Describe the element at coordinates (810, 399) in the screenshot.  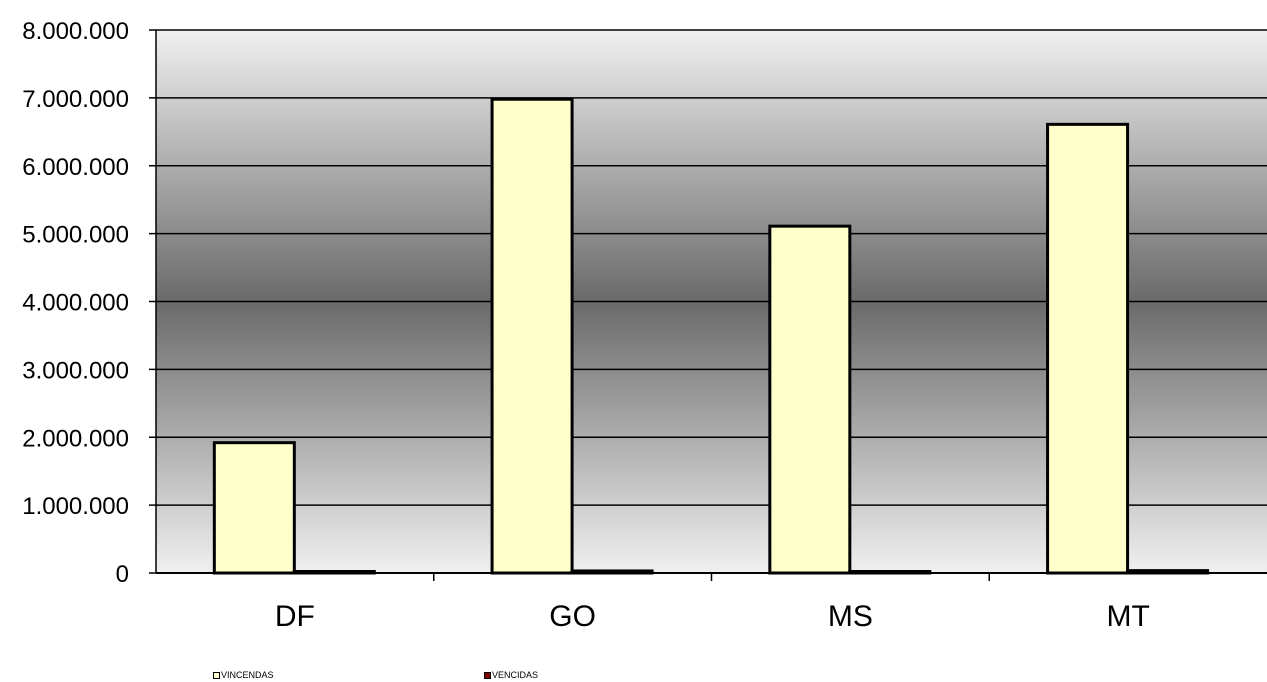
I see `bar-vincendas-ms` at that location.